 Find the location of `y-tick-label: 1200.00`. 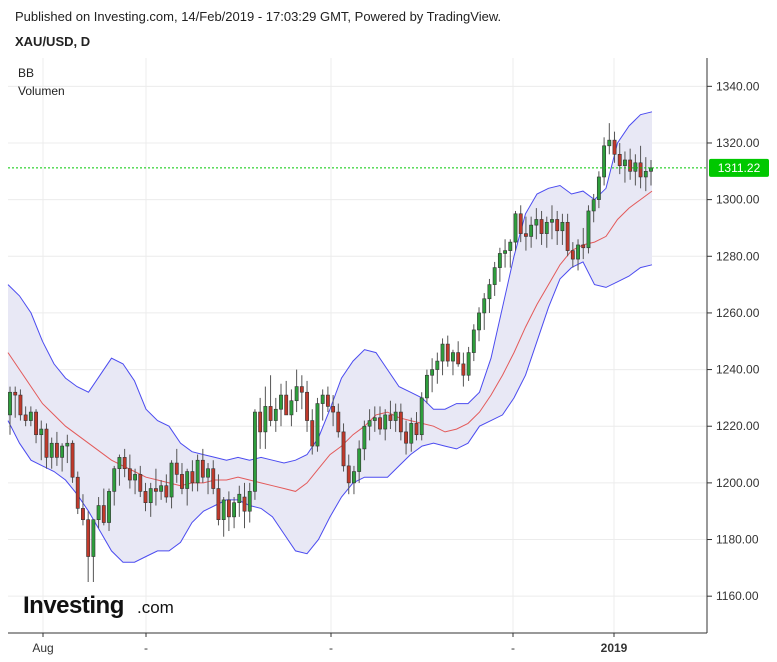

y-tick-label: 1200.00 is located at coordinates (738, 483).